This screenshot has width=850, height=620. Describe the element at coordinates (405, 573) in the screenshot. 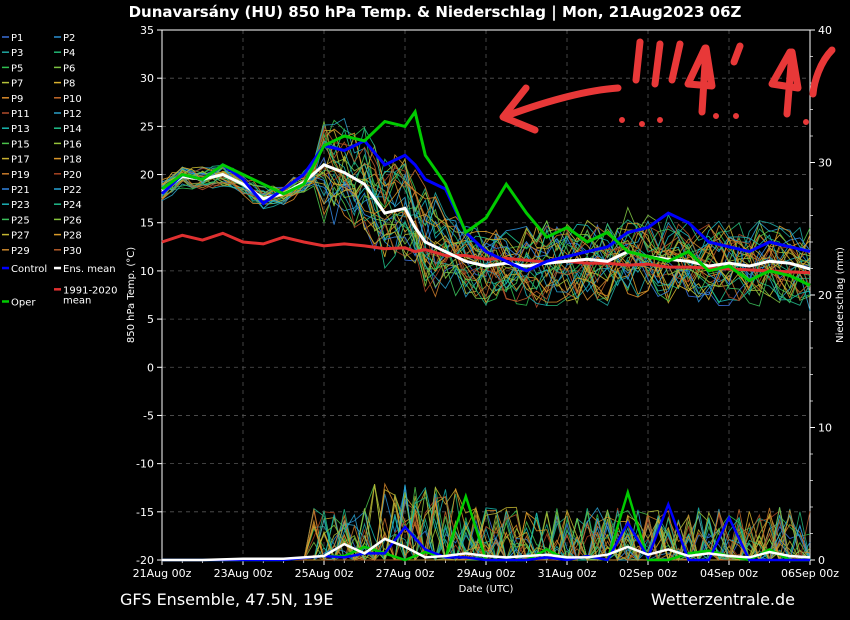

I see `x-tick-label: 27Aug 00z` at that location.